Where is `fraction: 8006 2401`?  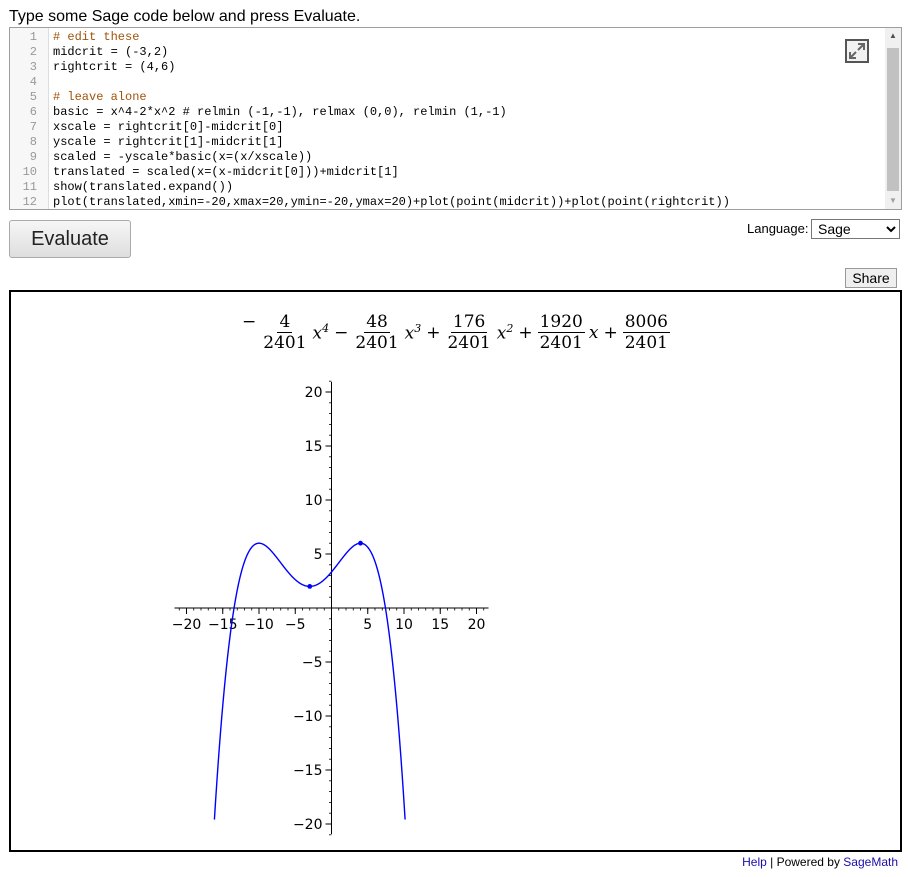 fraction: 8006 2401 is located at coordinates (646, 332).